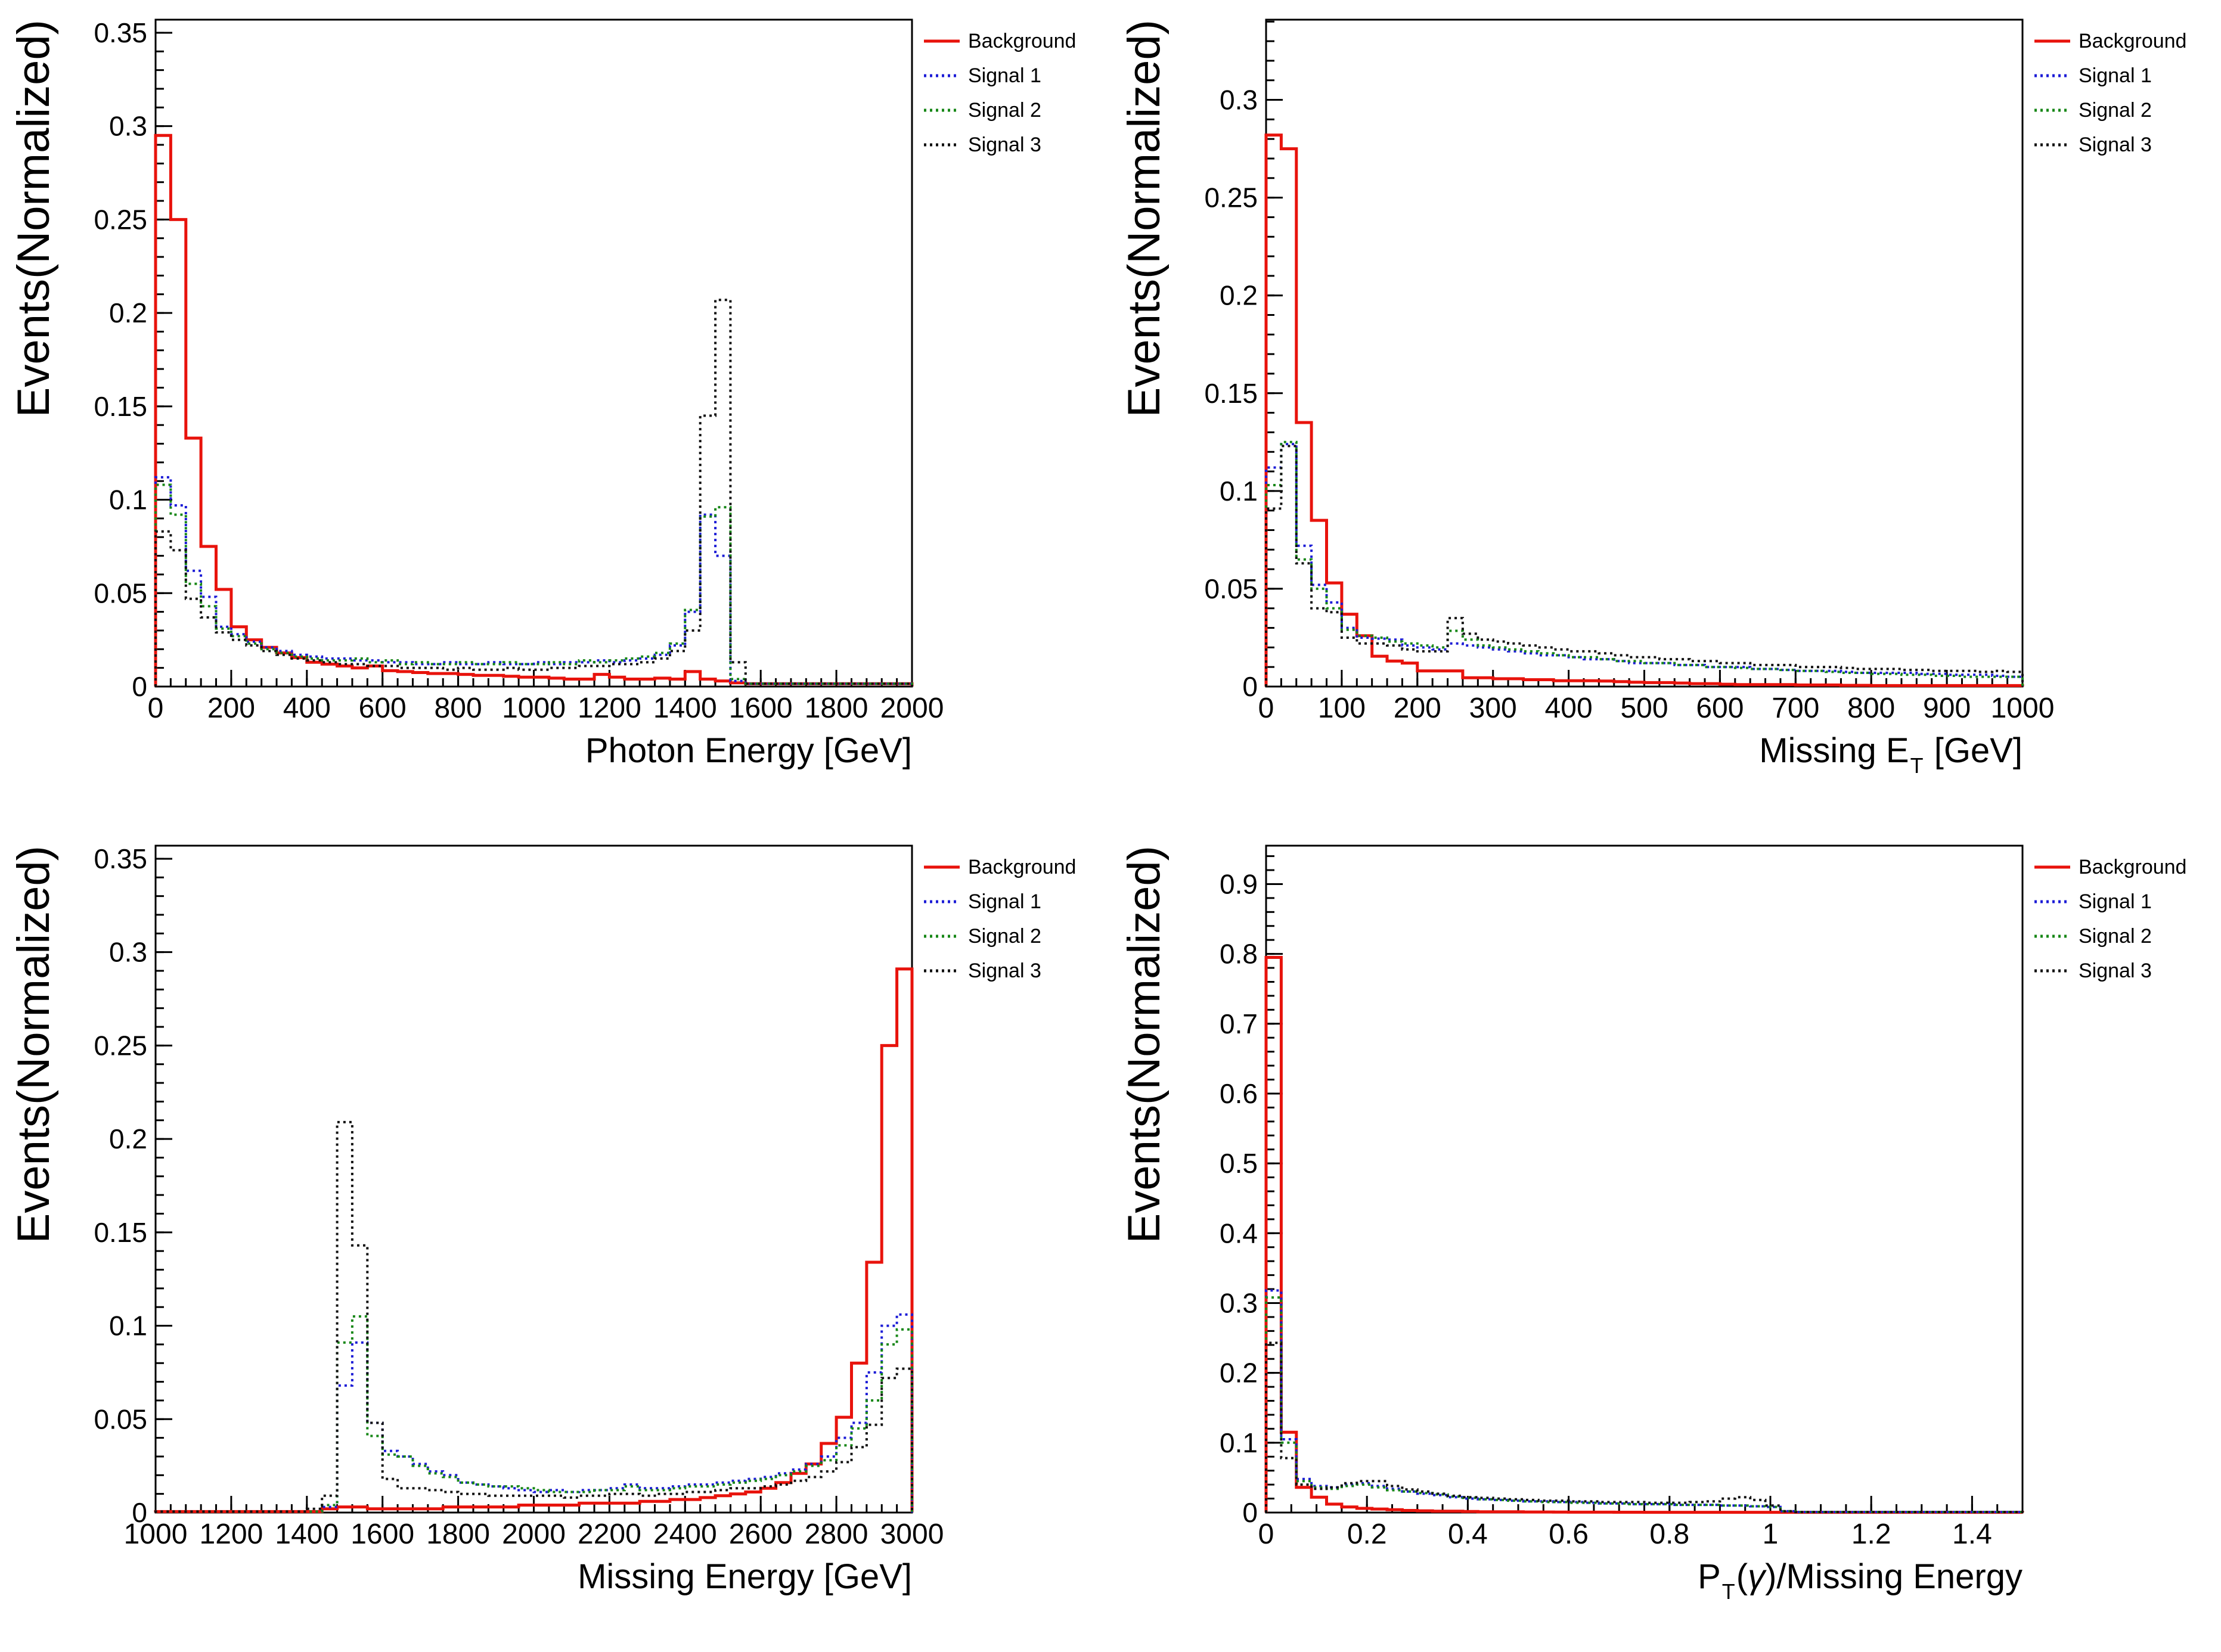 Image resolution: width=2221 pixels, height=1652 pixels. Describe the element at coordinates (1239, 1093) in the screenshot. I see `y-tick-label: 0.6` at that location.